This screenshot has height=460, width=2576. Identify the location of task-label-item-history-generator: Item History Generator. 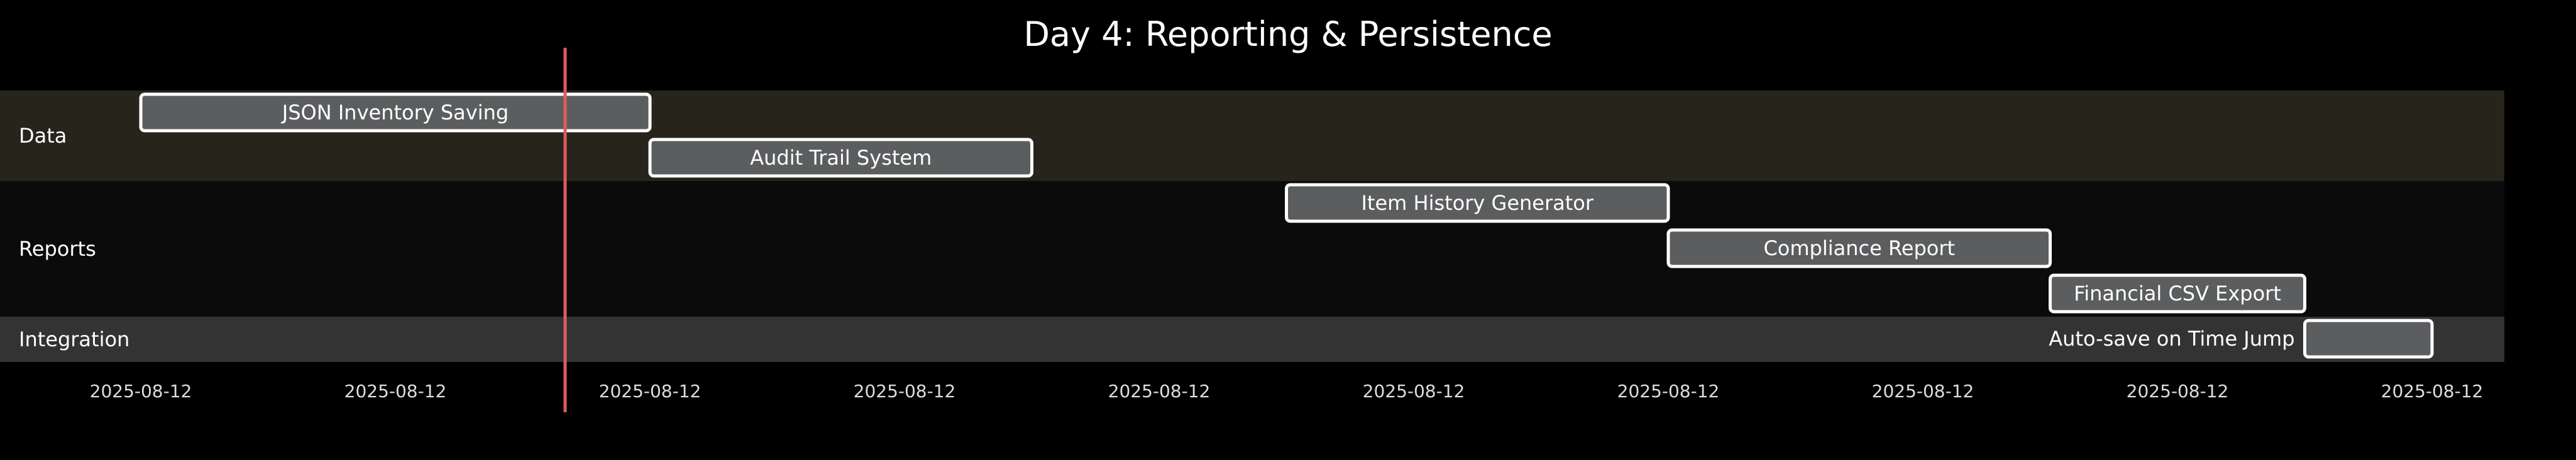
(1477, 203).